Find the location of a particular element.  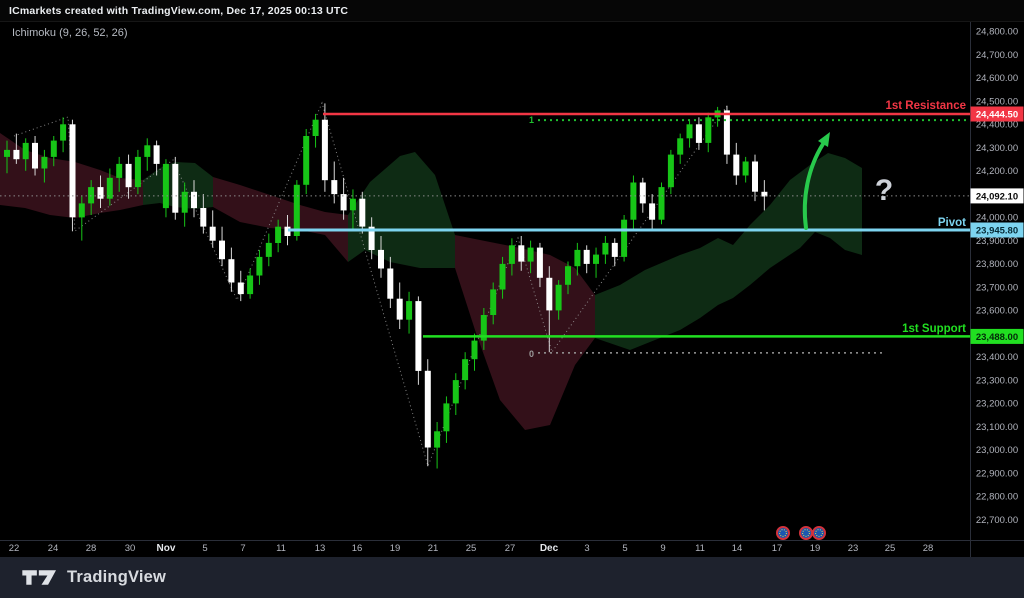

price-tick-label: 23,000.00 is located at coordinates (997, 450).